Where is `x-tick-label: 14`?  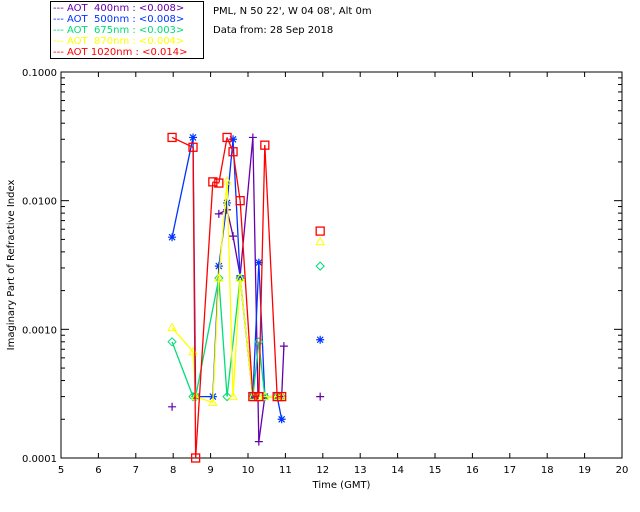 x-tick-label: 14 is located at coordinates (397, 470).